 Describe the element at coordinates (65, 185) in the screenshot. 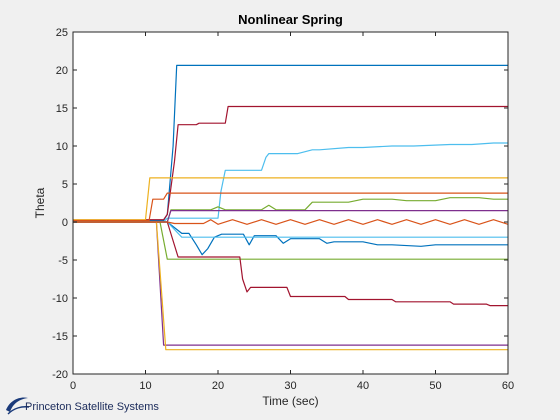

I see `y-tick-label: 5` at that location.